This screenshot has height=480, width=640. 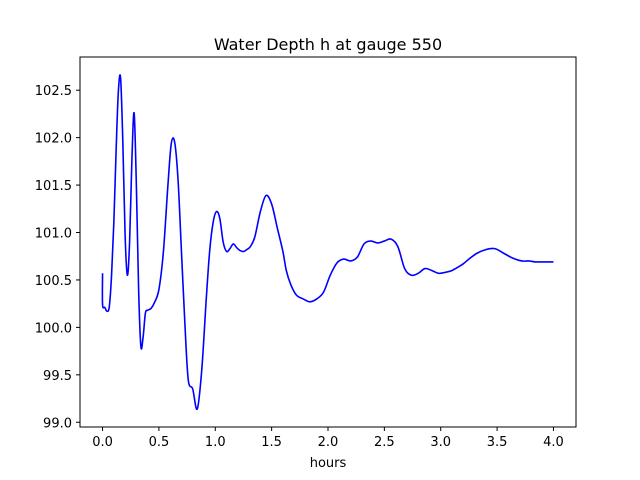 I want to click on x-tick-label: 2.5, so click(x=384, y=442).